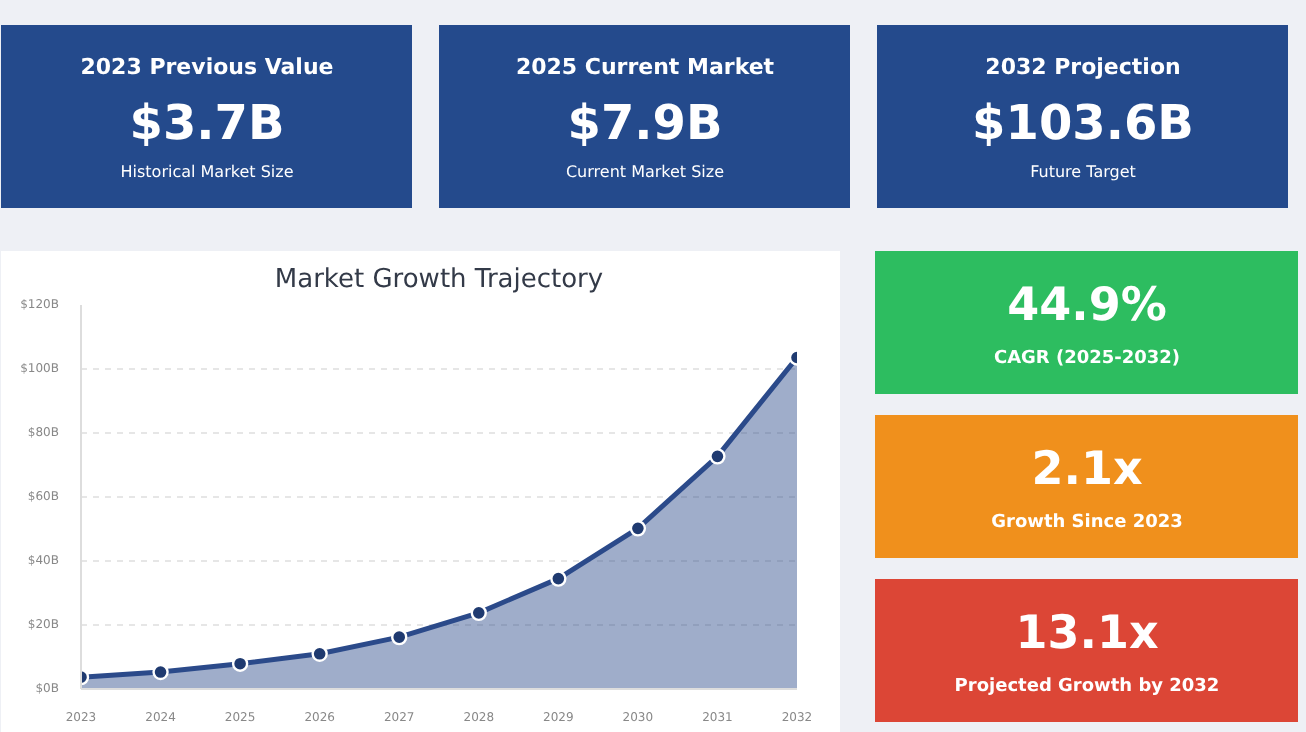  I want to click on text: Projected Growth by 2032, so click(1087, 687).